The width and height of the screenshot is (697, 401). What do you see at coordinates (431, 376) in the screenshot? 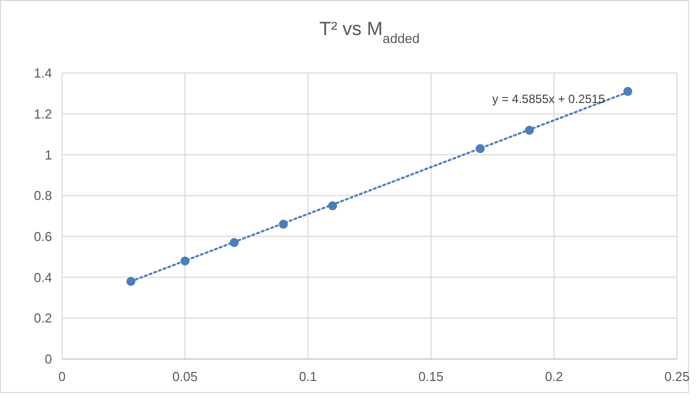
I see `x-tick-label: 0.15` at bounding box center [431, 376].